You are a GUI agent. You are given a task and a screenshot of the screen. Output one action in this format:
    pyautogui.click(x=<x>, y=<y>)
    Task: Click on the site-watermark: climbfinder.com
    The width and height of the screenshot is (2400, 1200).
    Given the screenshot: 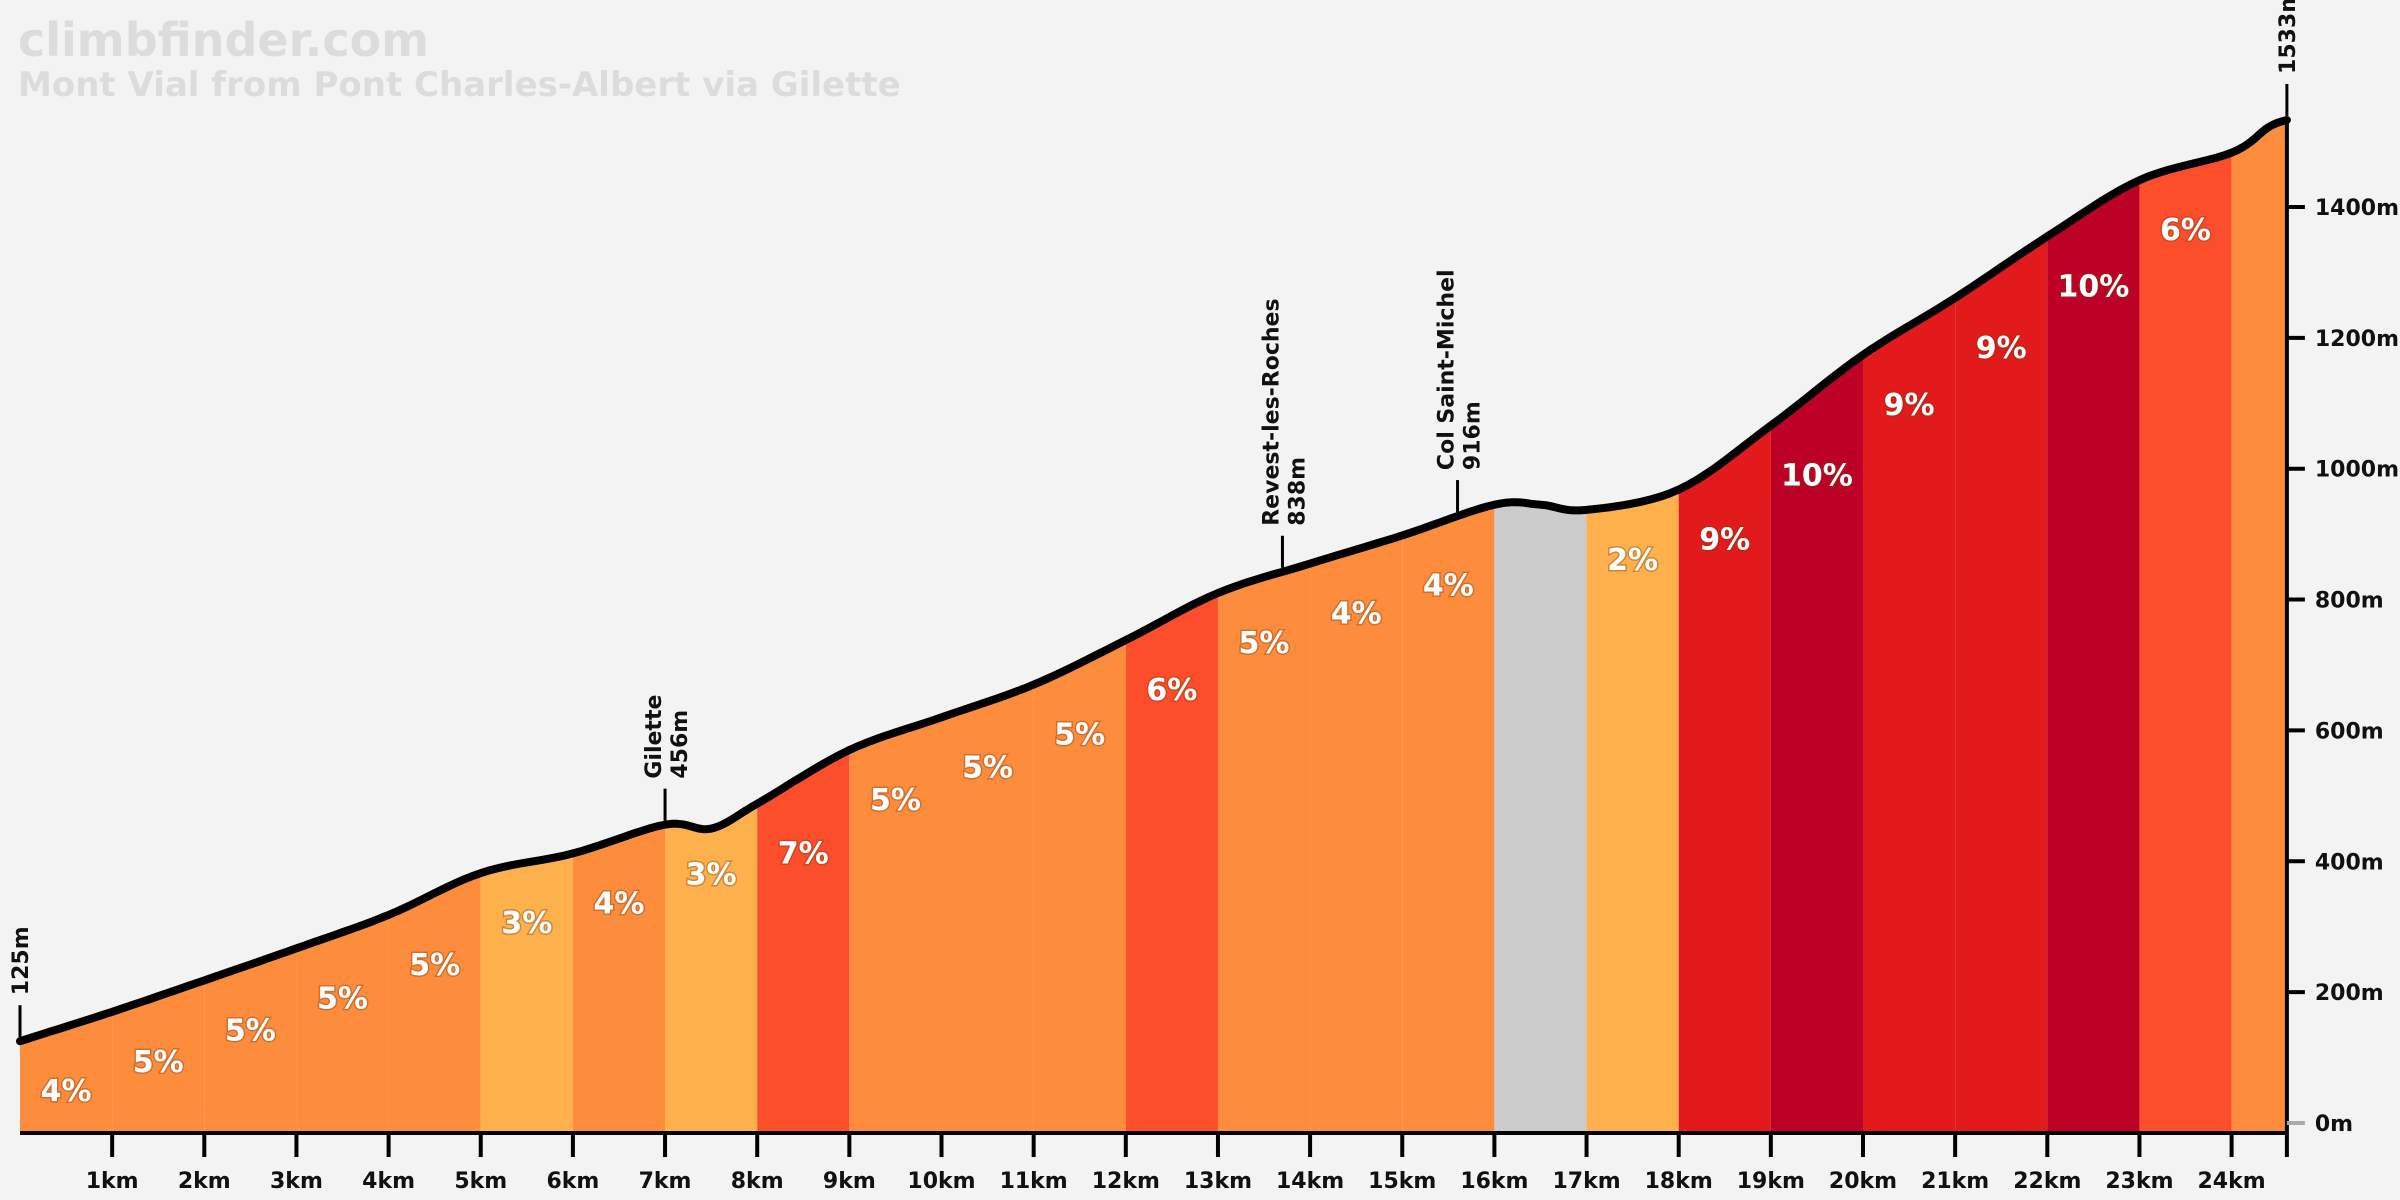 What is the action you would take?
    pyautogui.click(x=223, y=40)
    